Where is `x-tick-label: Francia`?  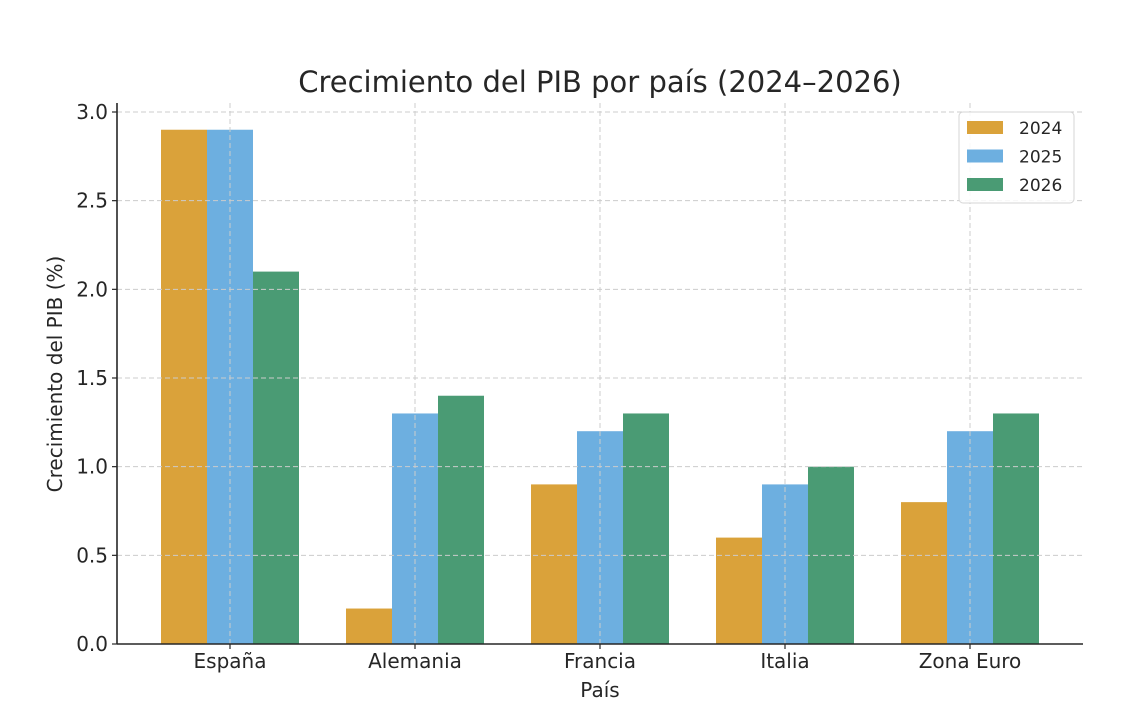
x-tick-label: Francia is located at coordinates (600, 661).